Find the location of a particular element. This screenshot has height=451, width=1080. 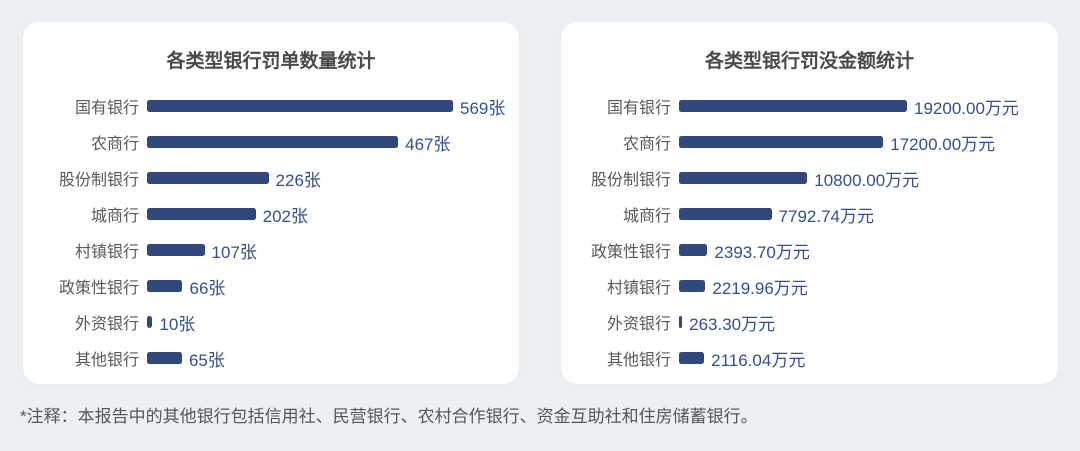

value-label: 226张 is located at coordinates (298, 180).